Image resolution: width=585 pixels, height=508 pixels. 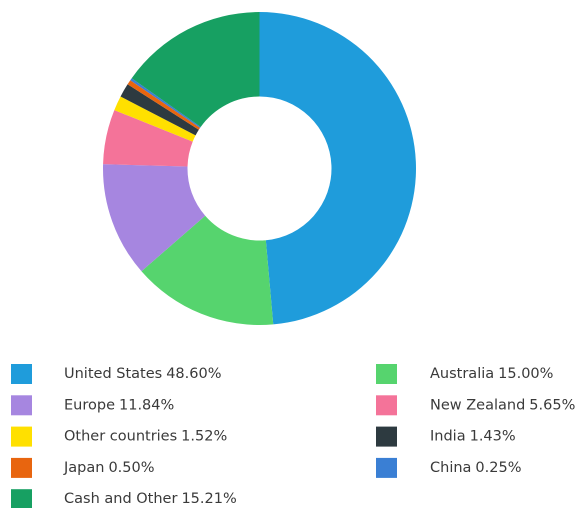 What do you see at coordinates (120, 499) in the screenshot?
I see `legend-name: Cash and Other` at bounding box center [120, 499].